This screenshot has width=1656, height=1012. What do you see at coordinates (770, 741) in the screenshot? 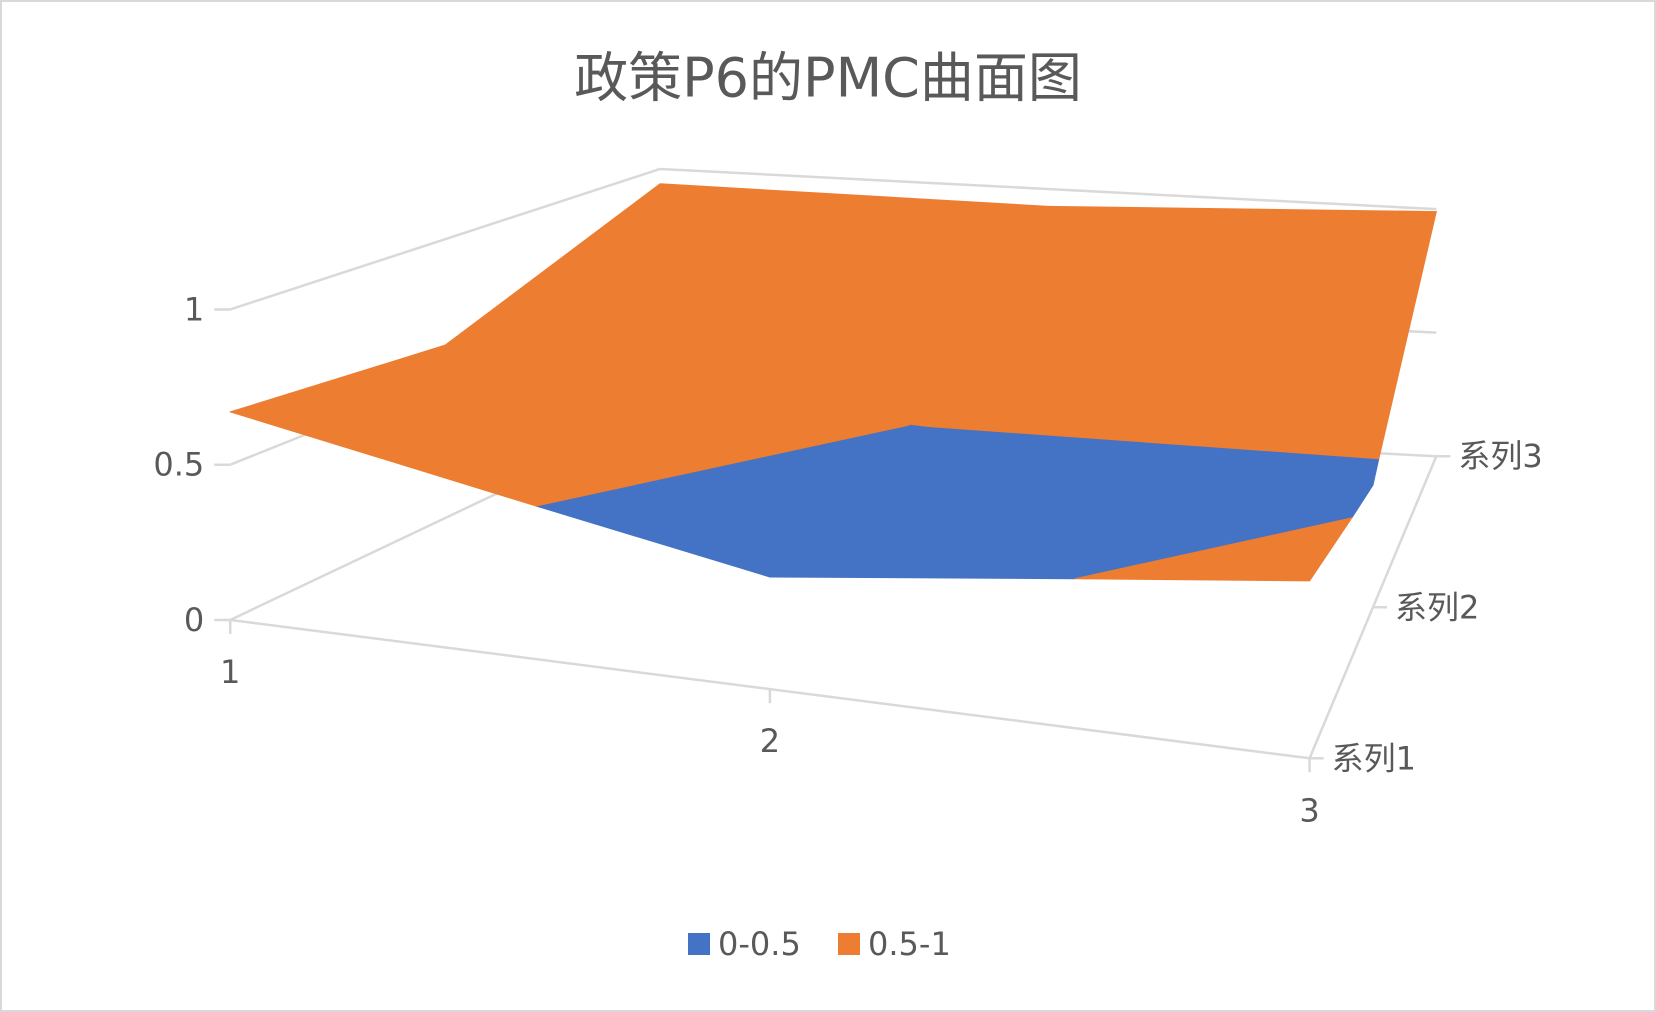
I see `x-tick-label: 2` at bounding box center [770, 741].